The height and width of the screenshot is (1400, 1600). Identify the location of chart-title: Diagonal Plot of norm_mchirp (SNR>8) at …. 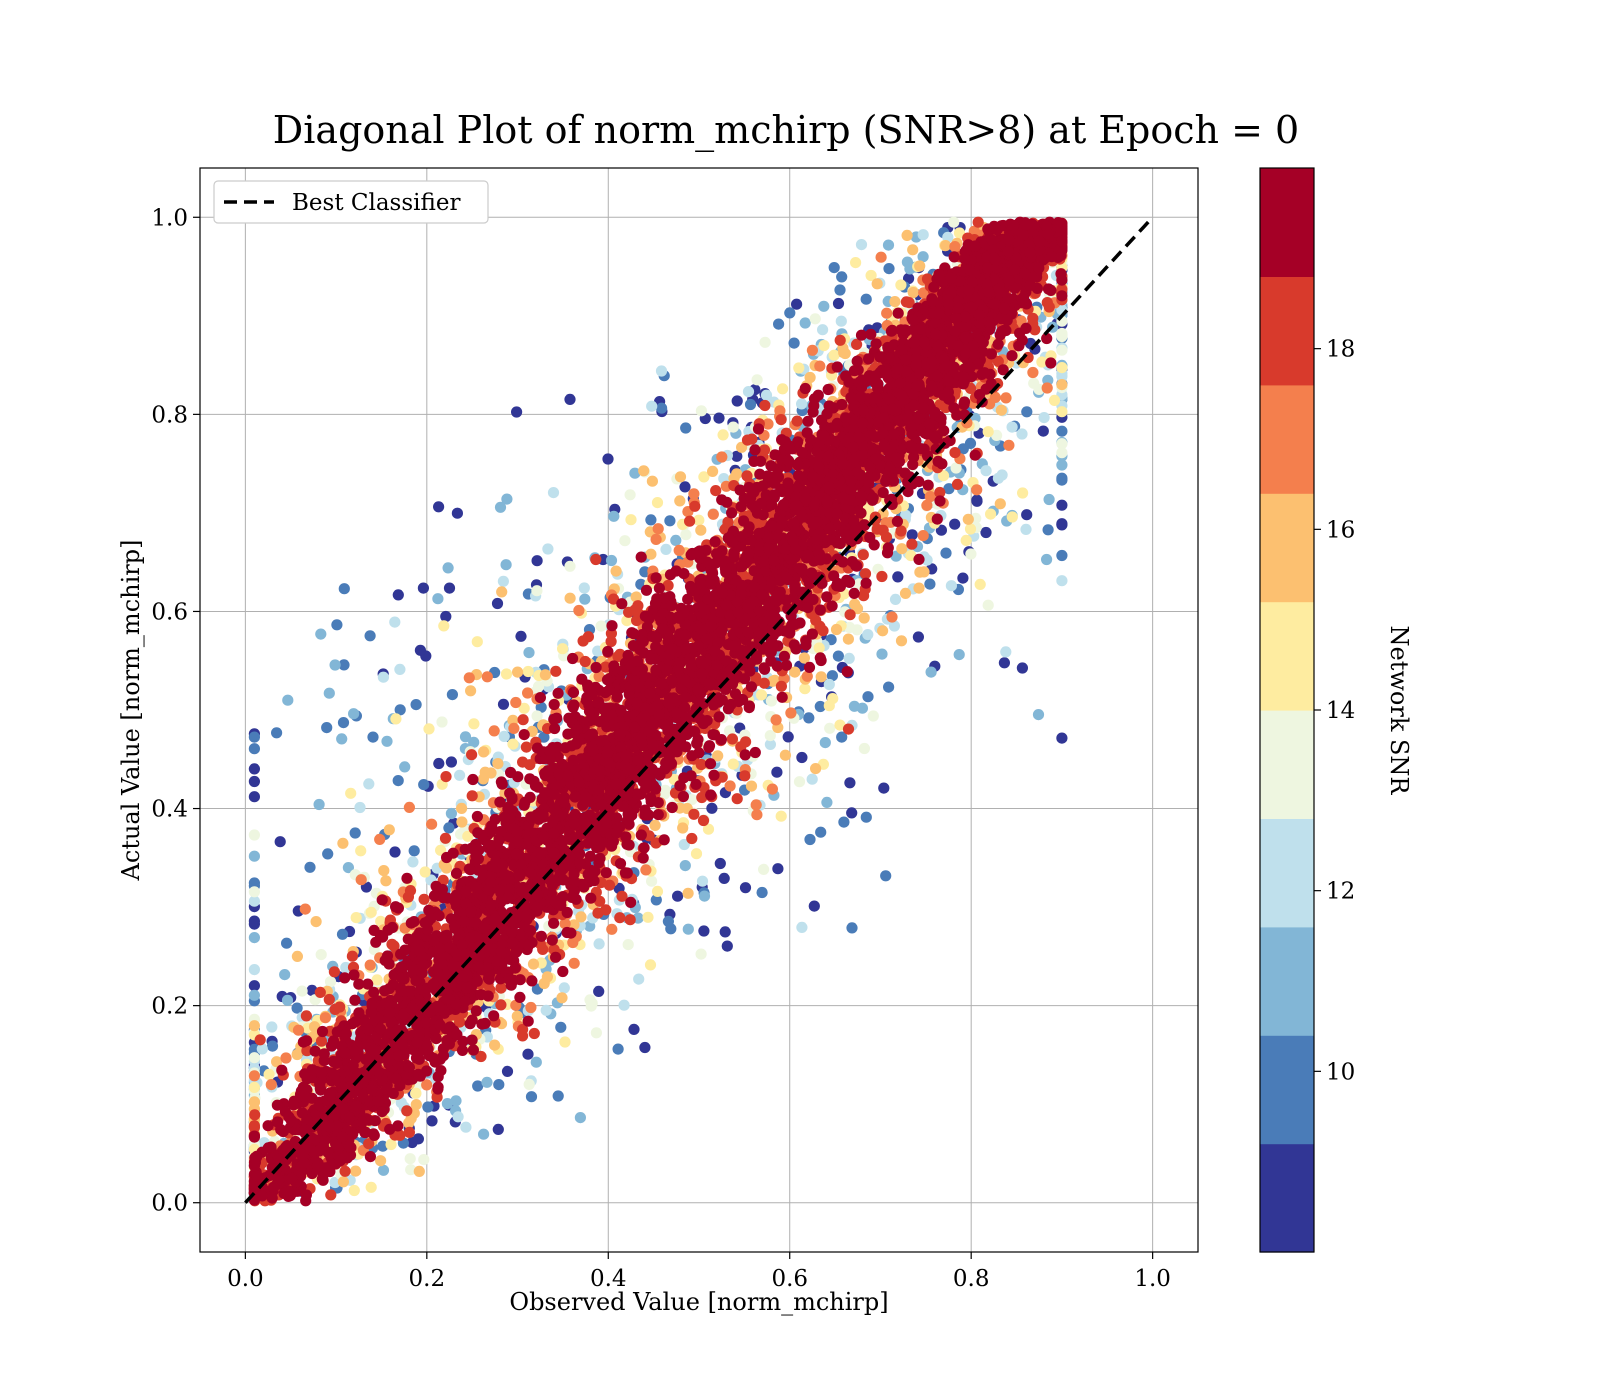
(786, 130).